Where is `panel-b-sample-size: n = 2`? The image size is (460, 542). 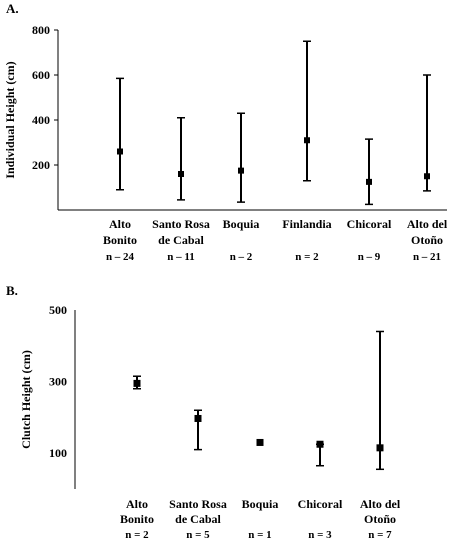 panel-b-sample-size: n = 2 is located at coordinates (137, 535).